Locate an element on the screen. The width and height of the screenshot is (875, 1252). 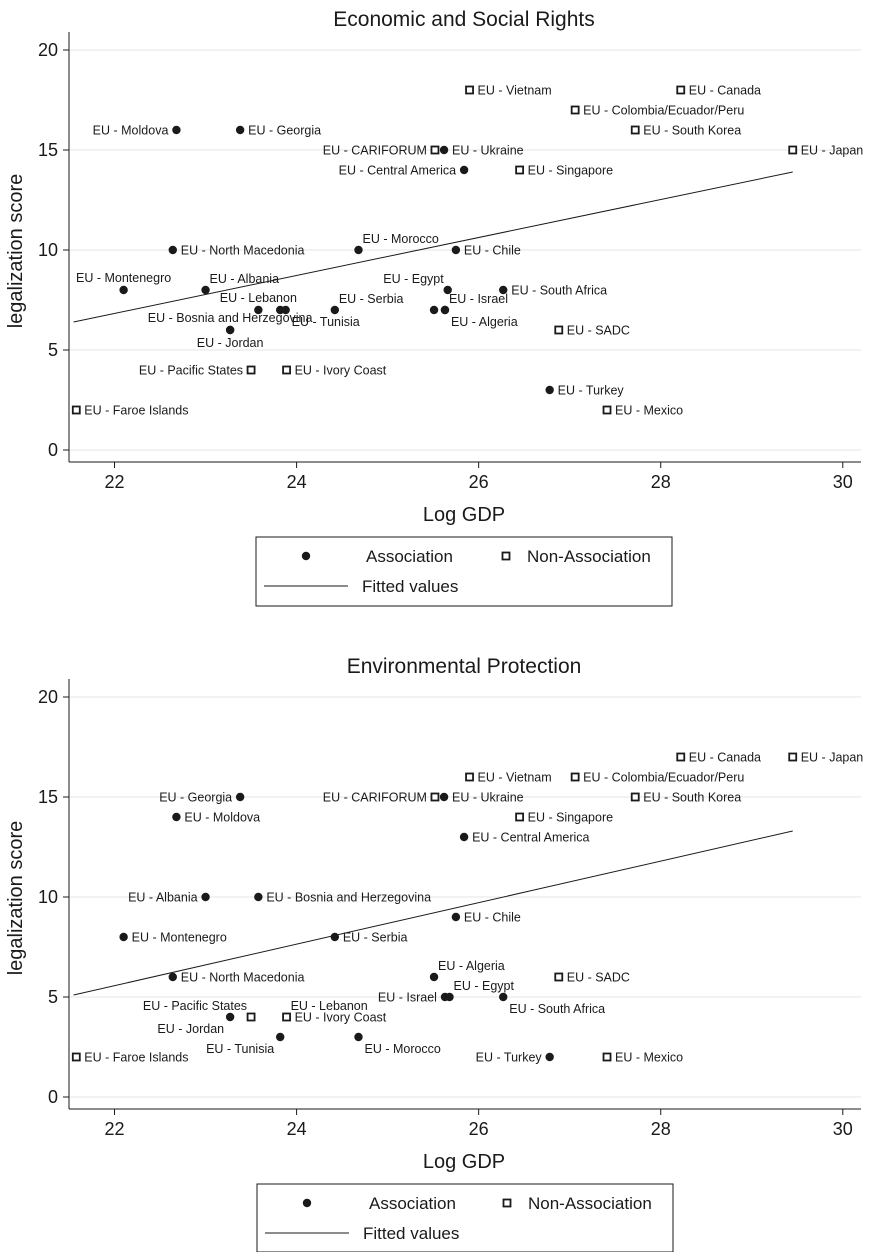
x-tick-label: 28 is located at coordinates (661, 1129).